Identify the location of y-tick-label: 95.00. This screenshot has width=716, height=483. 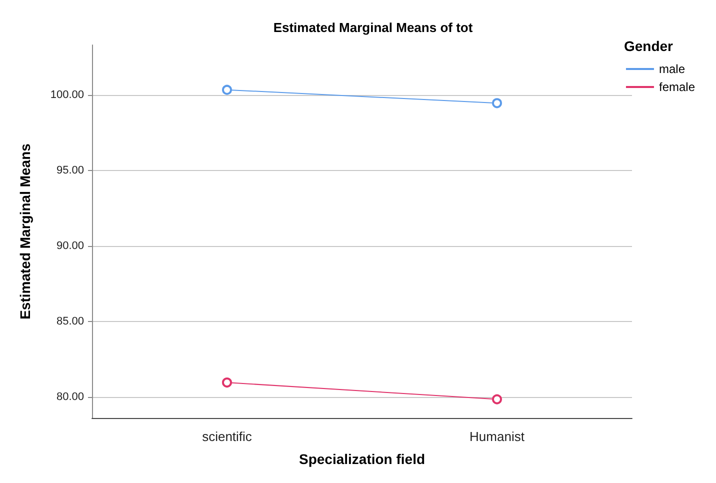
(70, 170).